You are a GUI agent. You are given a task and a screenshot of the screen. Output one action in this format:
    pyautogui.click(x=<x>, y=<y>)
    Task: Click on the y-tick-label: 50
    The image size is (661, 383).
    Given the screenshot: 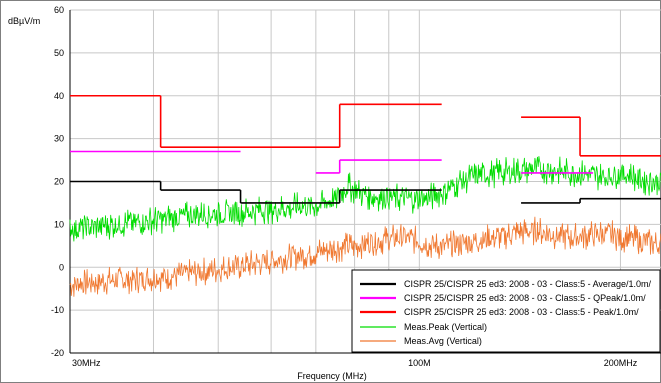 What is the action you would take?
    pyautogui.click(x=59, y=53)
    